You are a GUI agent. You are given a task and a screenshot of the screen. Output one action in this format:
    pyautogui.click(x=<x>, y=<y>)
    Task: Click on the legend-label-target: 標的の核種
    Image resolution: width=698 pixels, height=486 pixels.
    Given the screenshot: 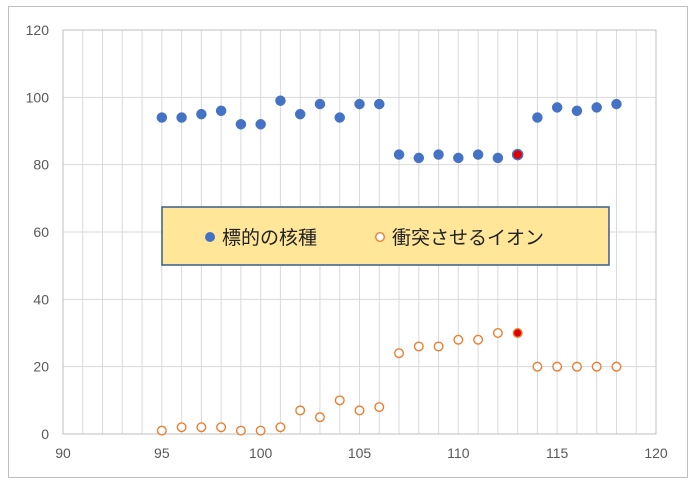 What is the action you would take?
    pyautogui.click(x=269, y=238)
    